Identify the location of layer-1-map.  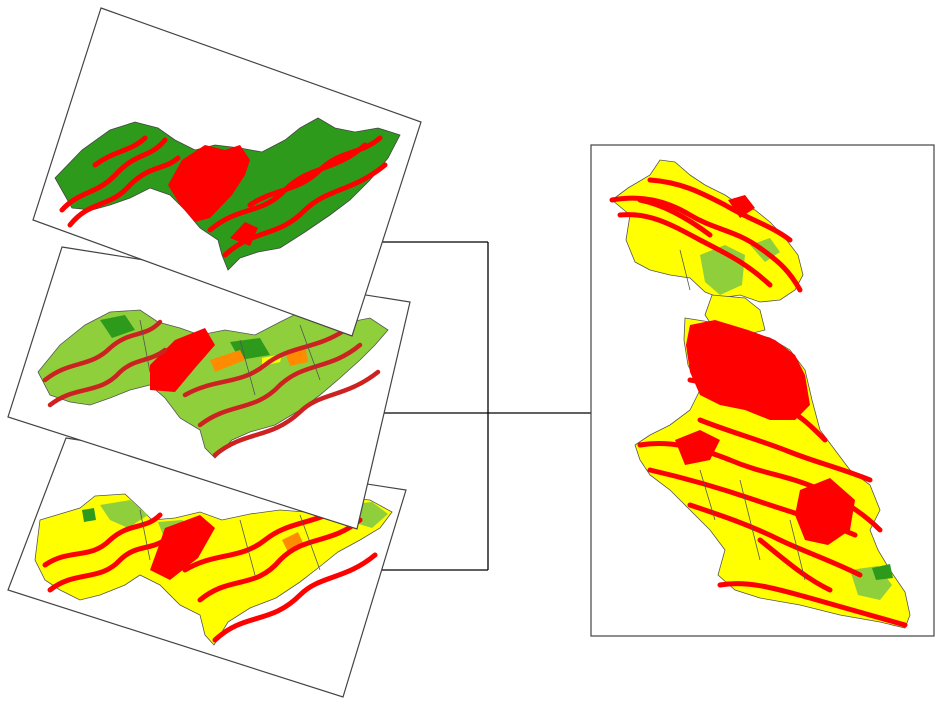
(227, 194).